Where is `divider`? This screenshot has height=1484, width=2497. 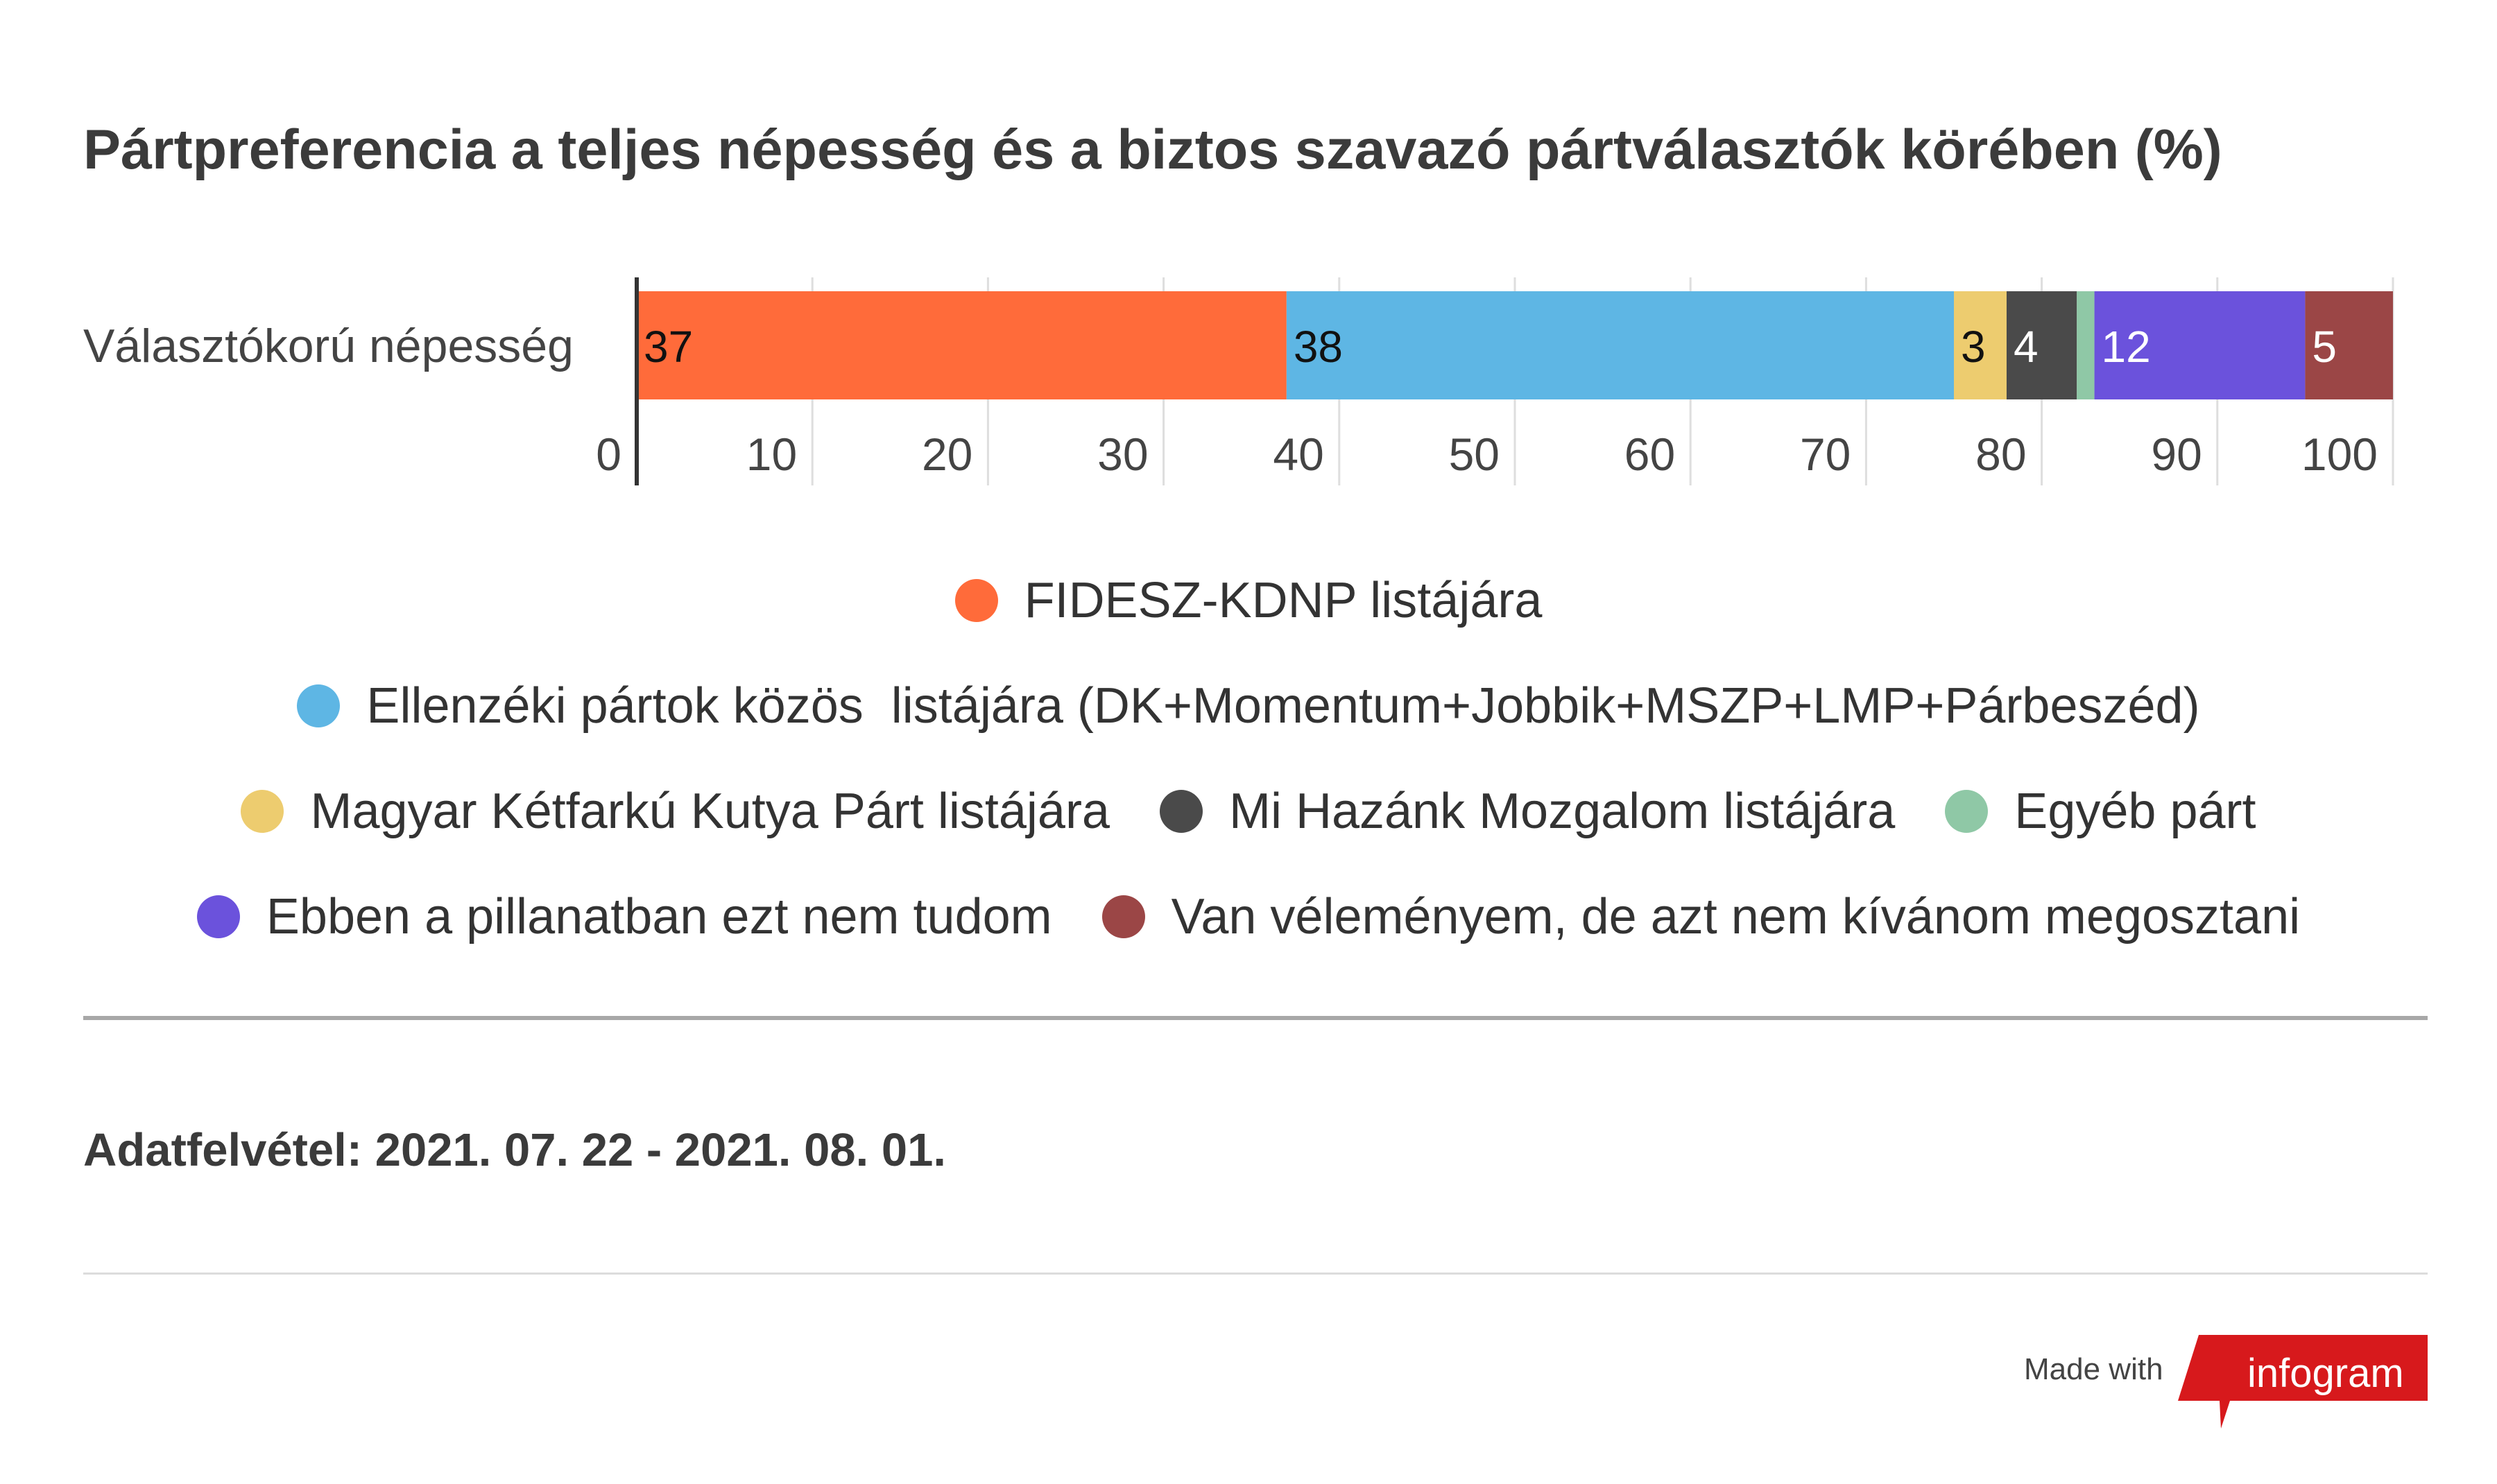 divider is located at coordinates (1255, 1018).